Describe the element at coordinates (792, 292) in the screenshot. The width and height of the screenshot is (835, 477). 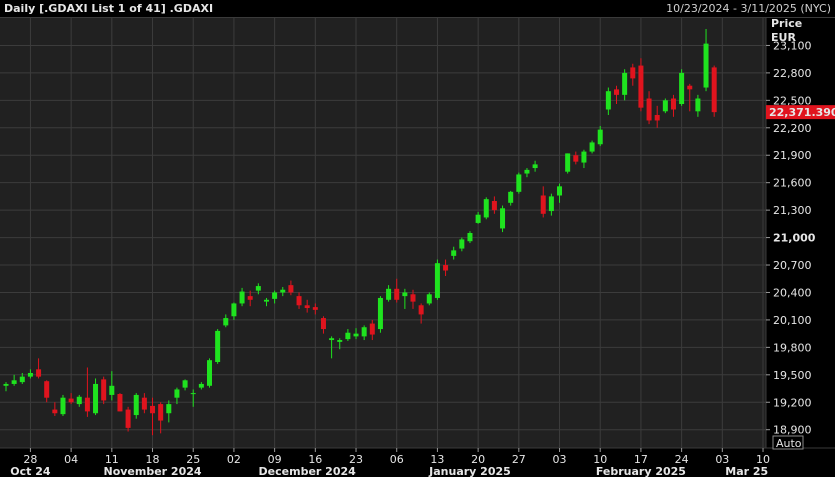
I see `y-tick-label: 20,400` at that location.